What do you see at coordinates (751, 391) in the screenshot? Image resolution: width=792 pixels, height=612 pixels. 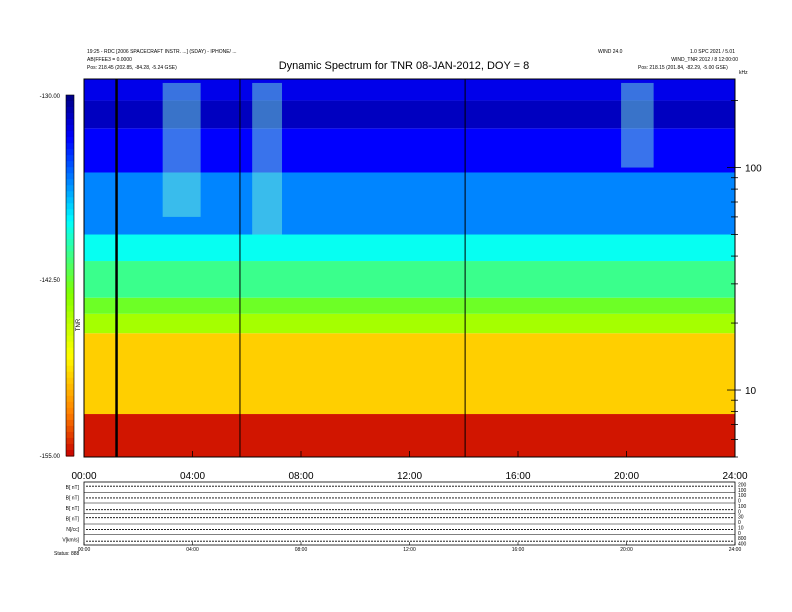 I see `y-tick-label: 10` at bounding box center [751, 391].